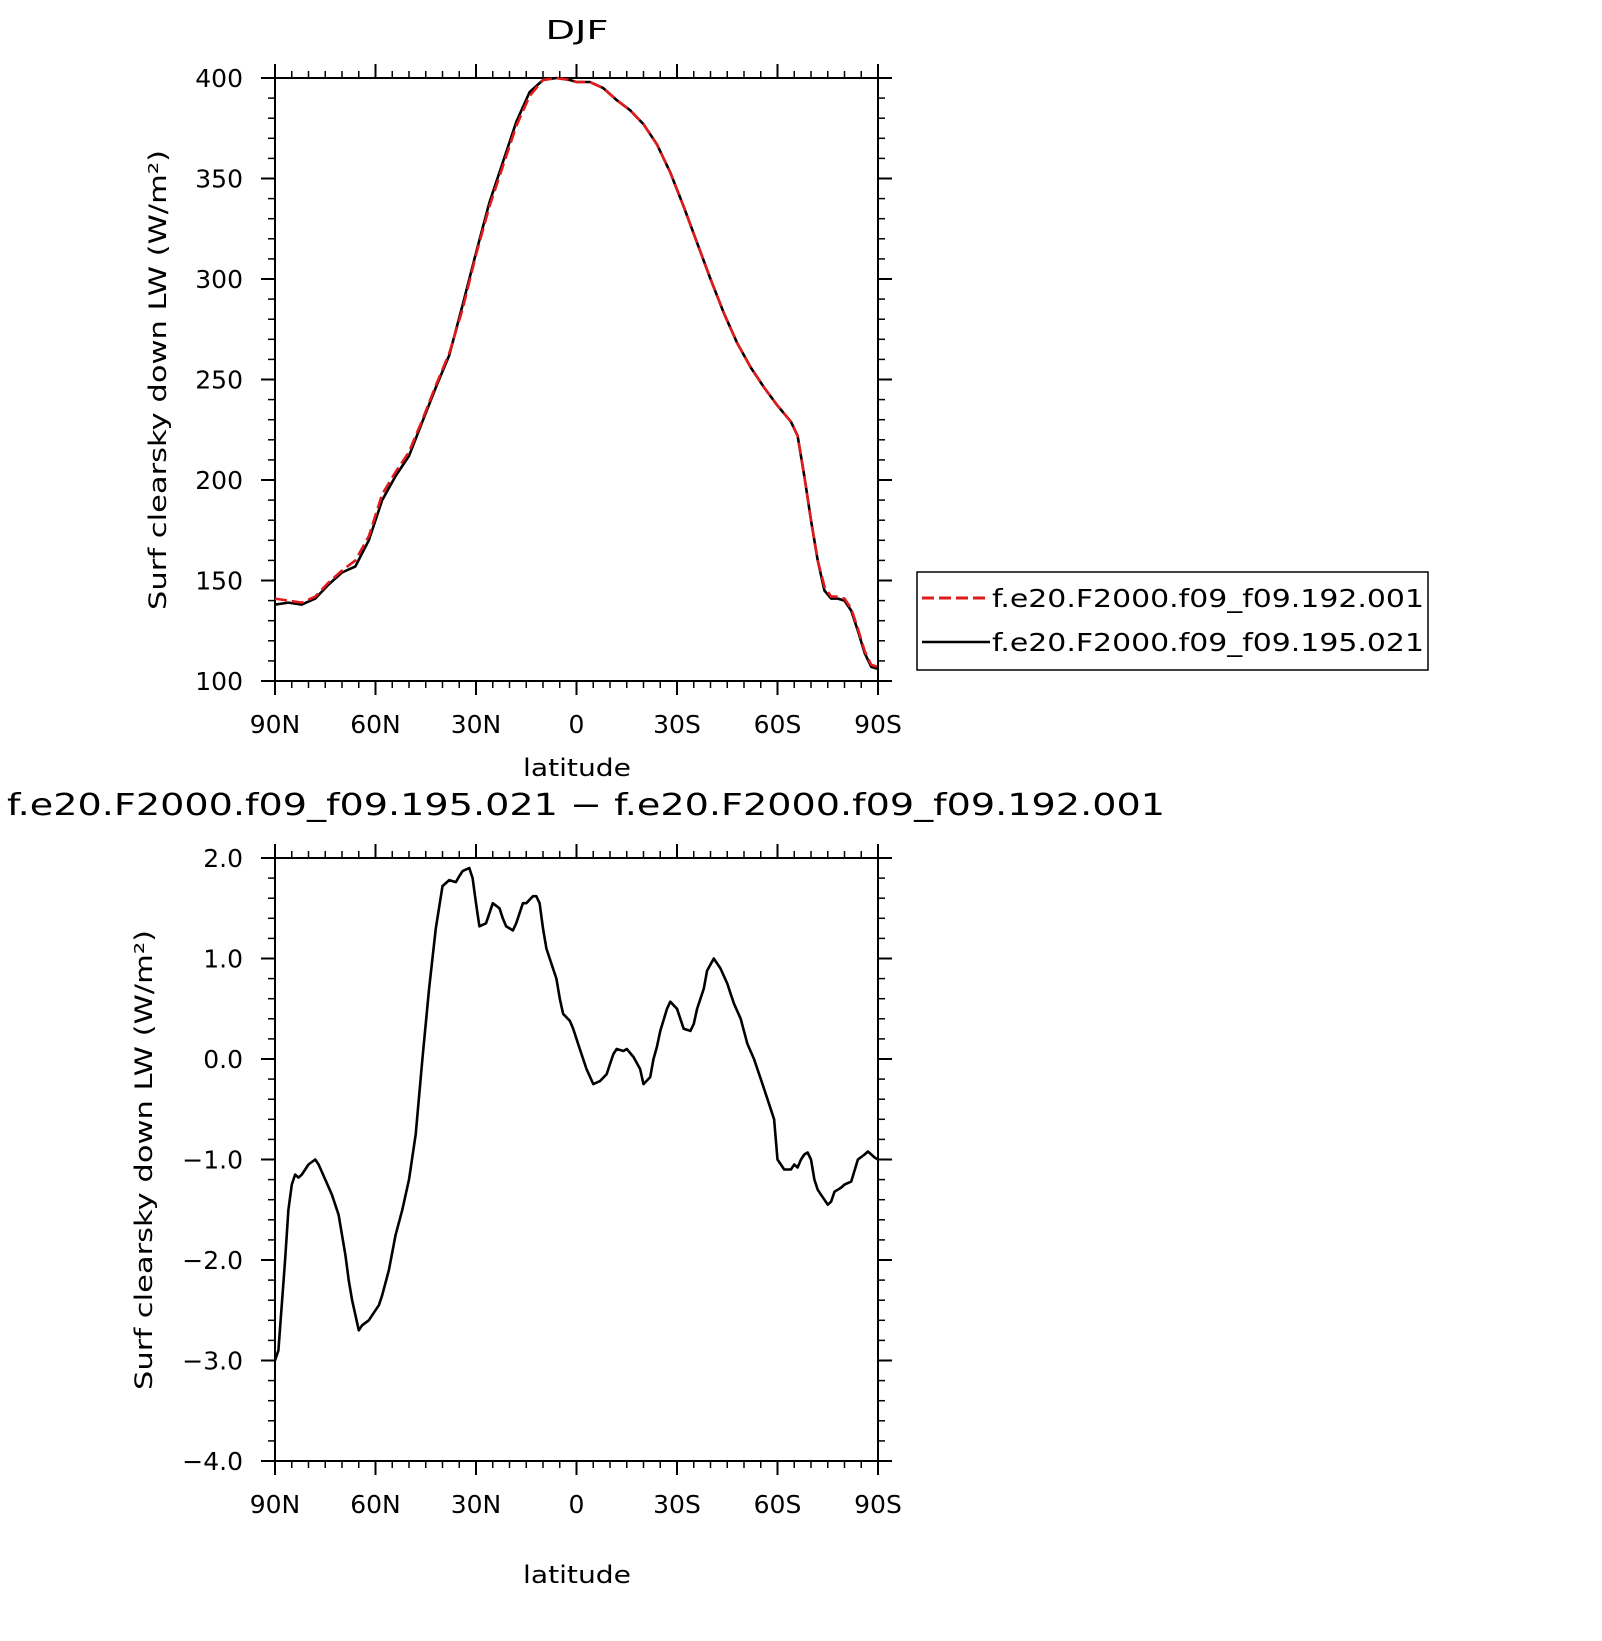  I want to click on legend-label-192: f.e20.F2000.f09_f09.192.001, so click(1208, 598).